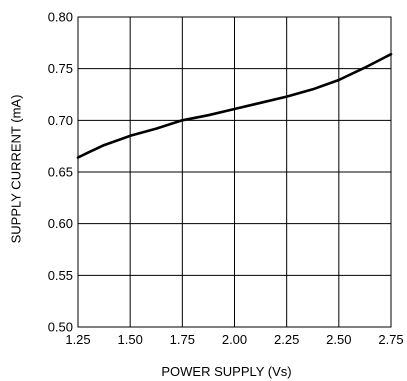  Describe the element at coordinates (182, 339) in the screenshot. I see `x-tick-label: 1.75` at that location.